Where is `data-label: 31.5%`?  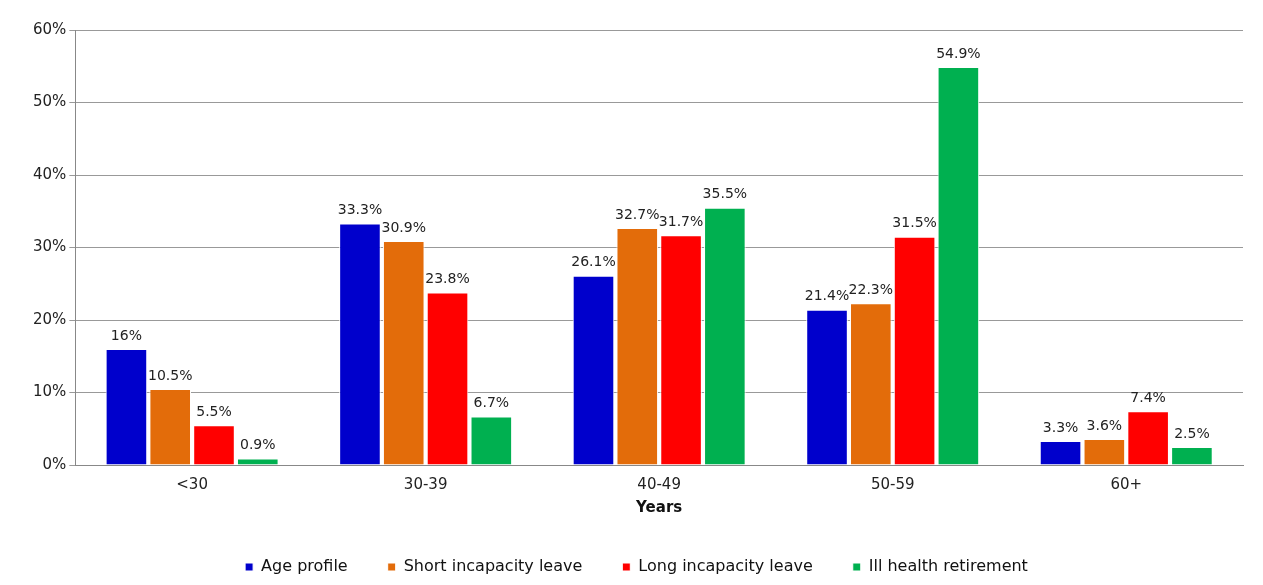
data-label: 31.5% is located at coordinates (914, 222).